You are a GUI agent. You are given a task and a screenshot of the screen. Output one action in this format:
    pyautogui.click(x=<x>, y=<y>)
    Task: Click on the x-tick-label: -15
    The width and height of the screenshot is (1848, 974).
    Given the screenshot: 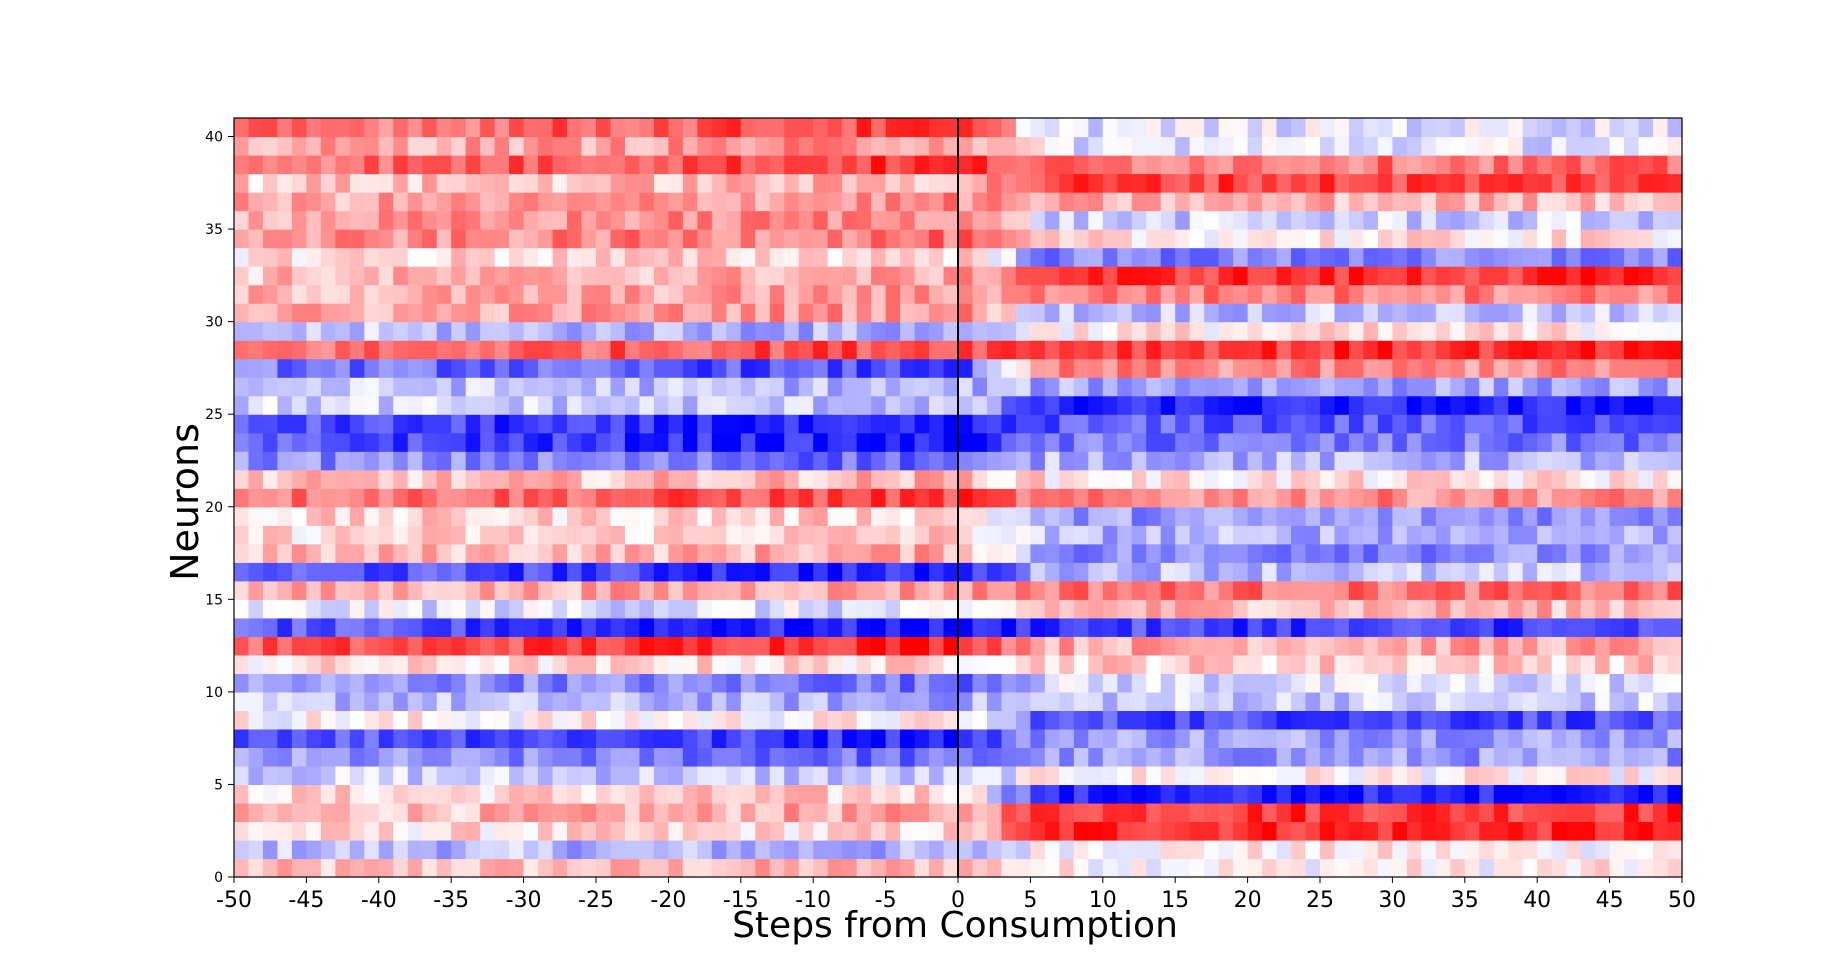 What is the action you would take?
    pyautogui.click(x=741, y=900)
    